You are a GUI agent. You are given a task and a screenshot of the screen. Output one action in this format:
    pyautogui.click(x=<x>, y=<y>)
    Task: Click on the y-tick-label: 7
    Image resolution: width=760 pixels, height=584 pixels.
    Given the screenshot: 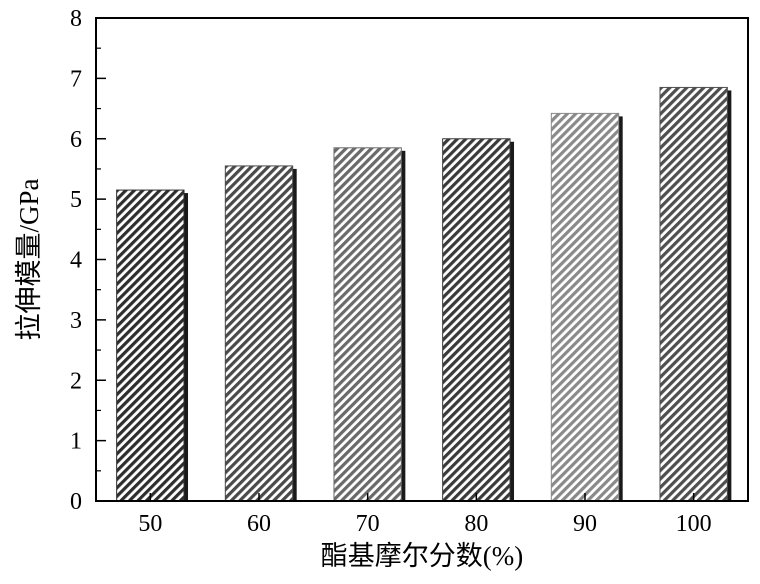 What is the action you would take?
    pyautogui.click(x=76, y=79)
    